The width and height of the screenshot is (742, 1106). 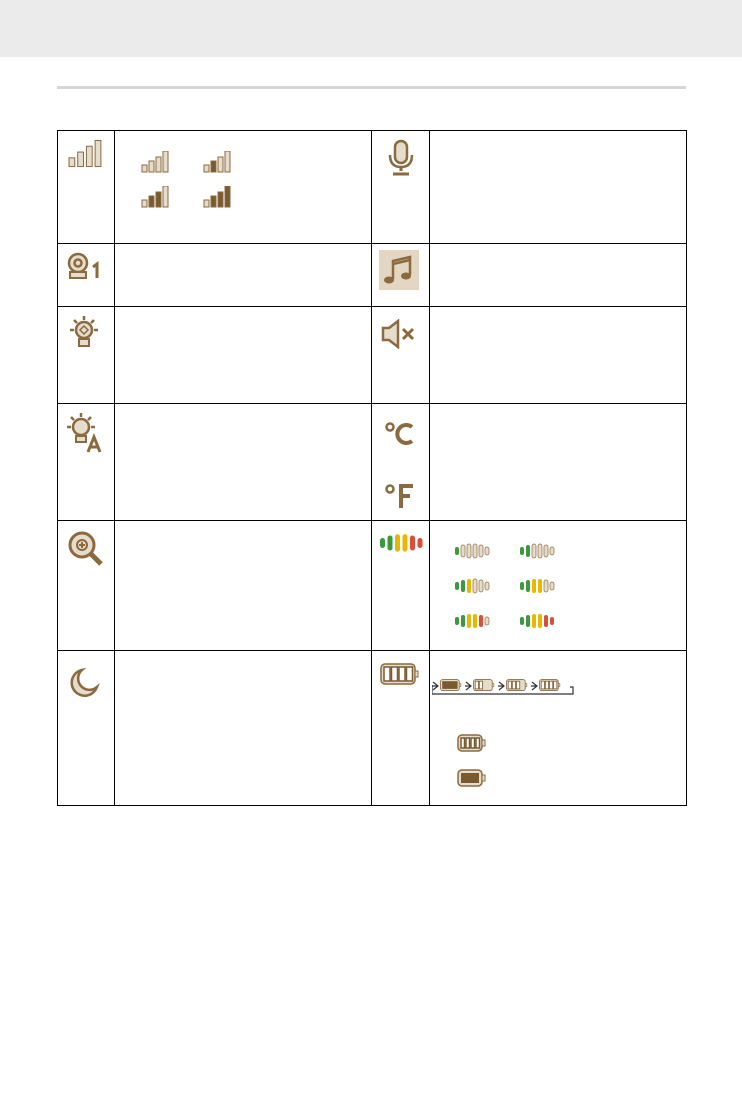 I want to click on night-light-desc, so click(x=243, y=355).